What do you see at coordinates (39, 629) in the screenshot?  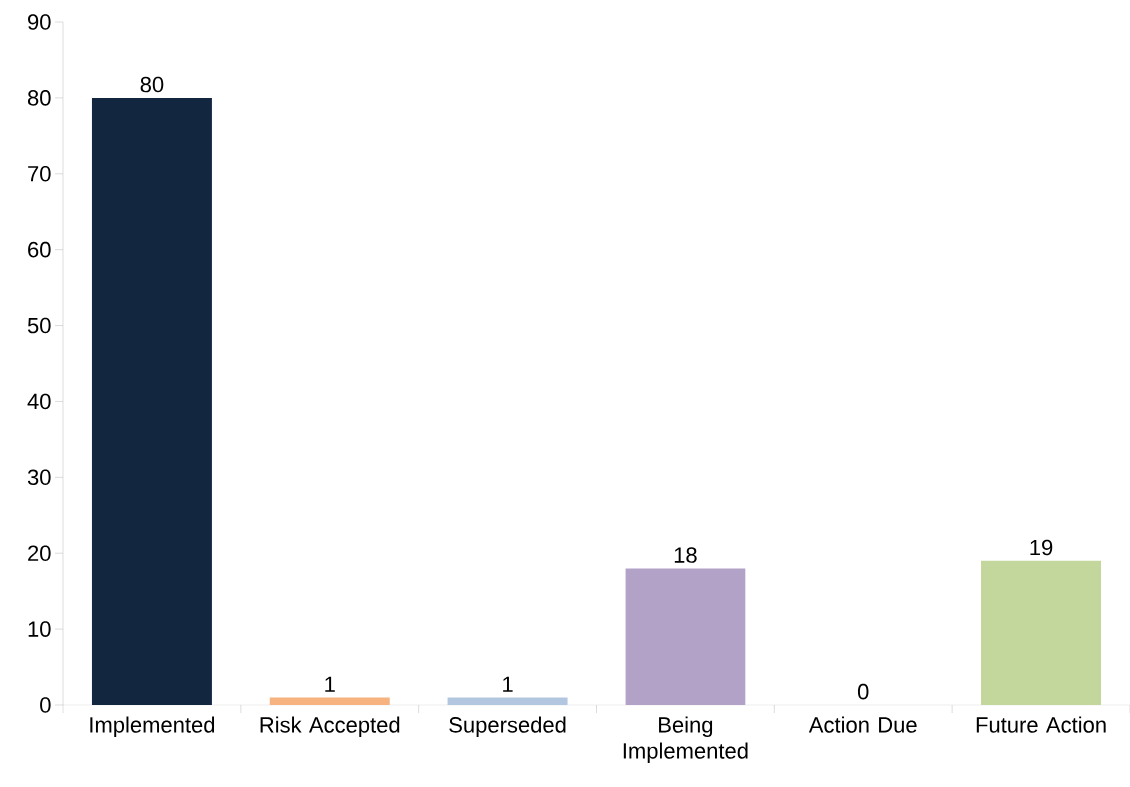 I see `y-tick-label: 10` at bounding box center [39, 629].